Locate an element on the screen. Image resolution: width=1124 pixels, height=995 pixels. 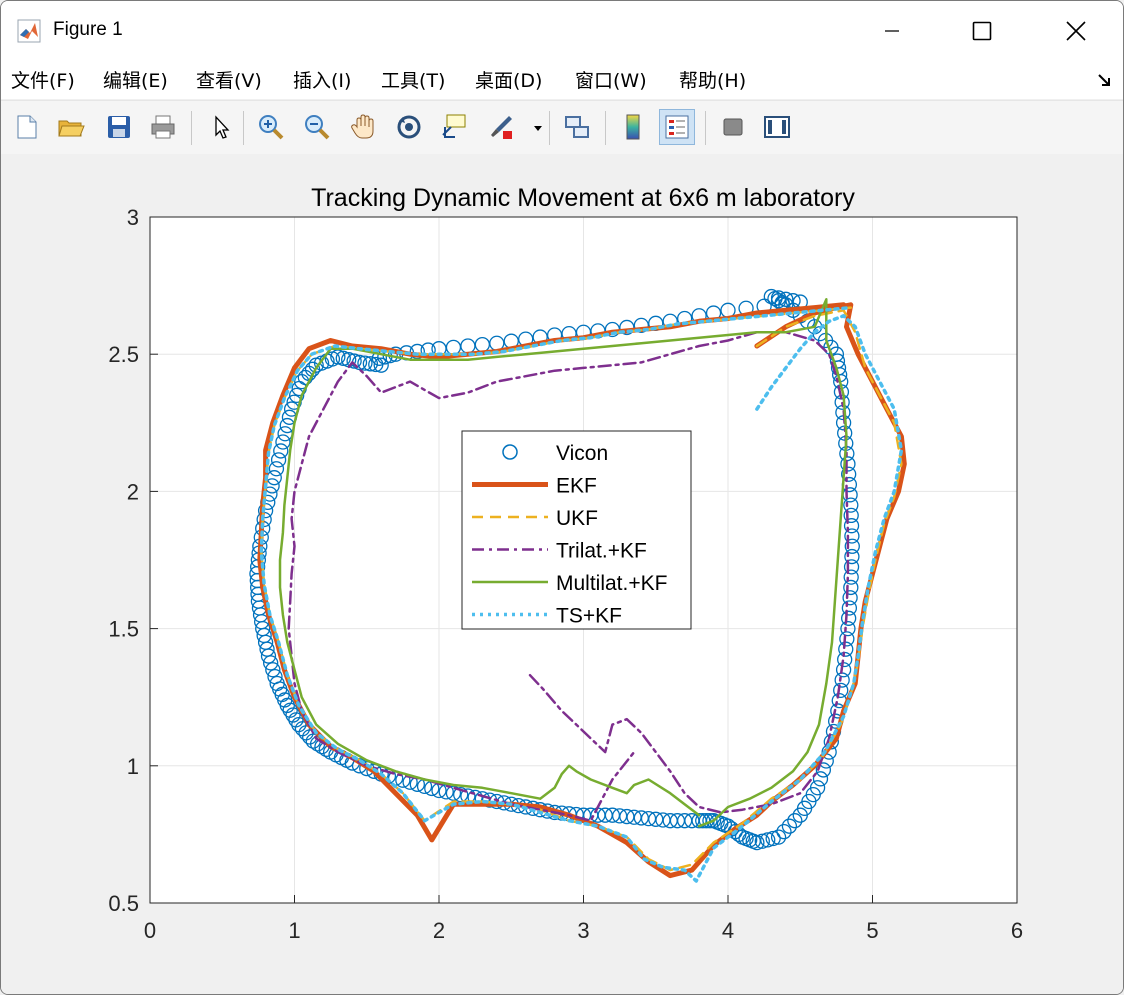
colorbar-button is located at coordinates (633, 127).